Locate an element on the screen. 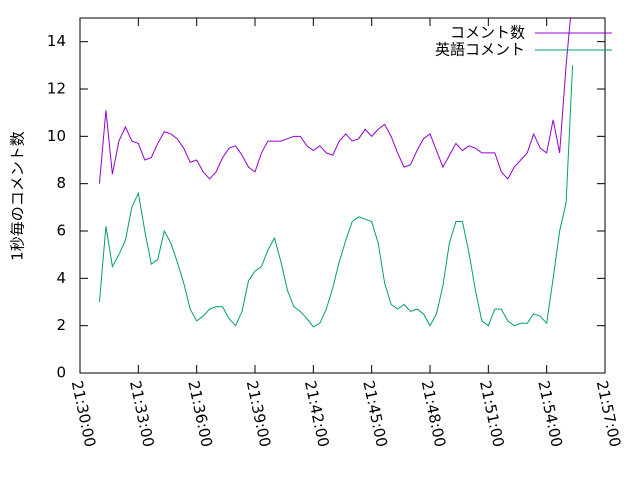  x-tick-label: 21:39:00 is located at coordinates (259, 414).